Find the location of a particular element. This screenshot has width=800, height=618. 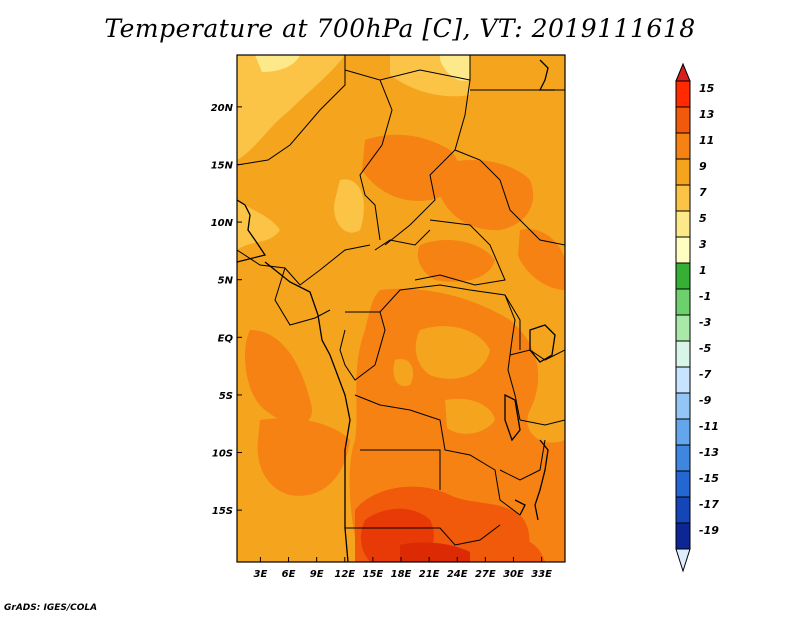

lon-tick-label: 12E is located at coordinates (344, 574).